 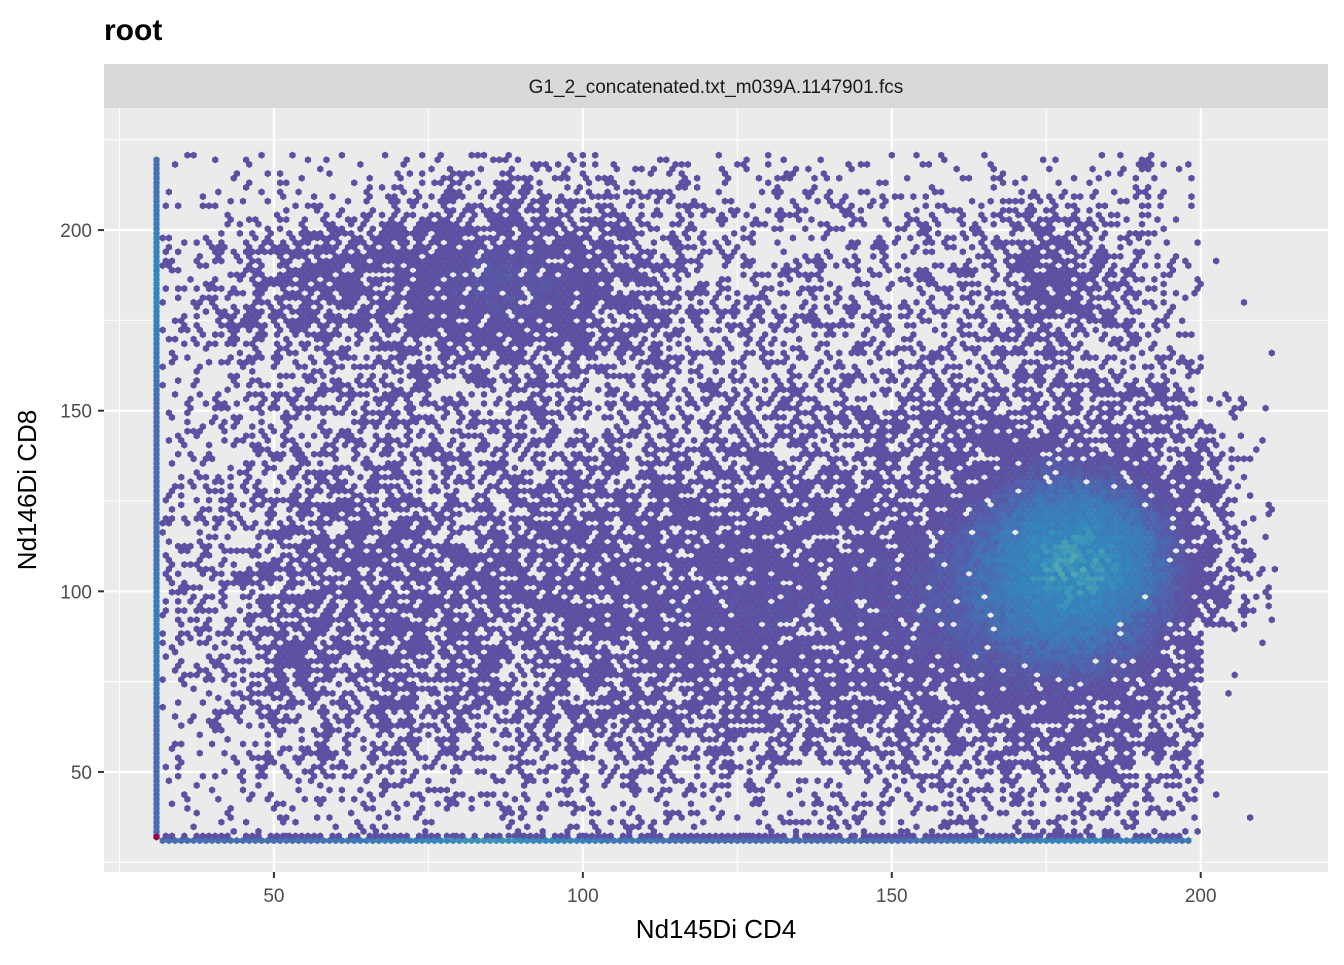 I want to click on facet-label: G1_2_concatenated.txt_m039A.1147901.fcs, so click(x=716, y=87).